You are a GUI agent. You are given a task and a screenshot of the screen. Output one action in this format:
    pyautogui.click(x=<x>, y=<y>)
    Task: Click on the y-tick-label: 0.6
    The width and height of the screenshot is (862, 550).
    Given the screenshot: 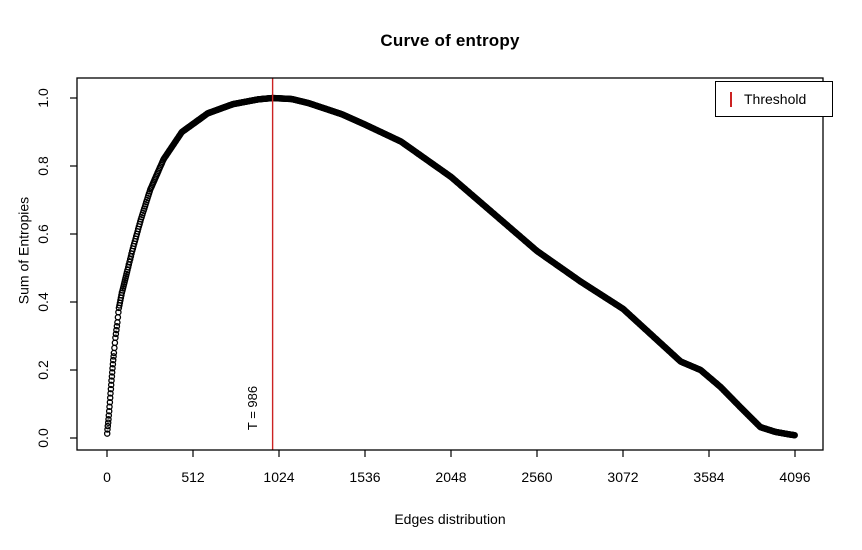 What is the action you would take?
    pyautogui.click(x=43, y=234)
    